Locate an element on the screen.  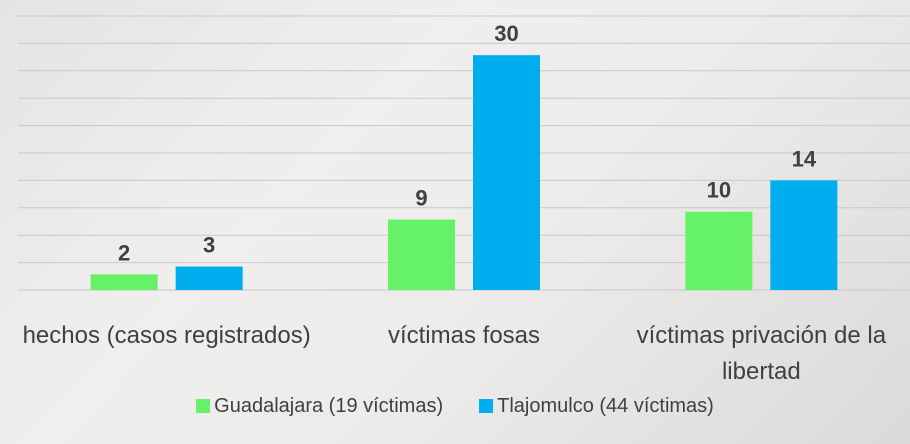
value-label: 9 is located at coordinates (421, 198).